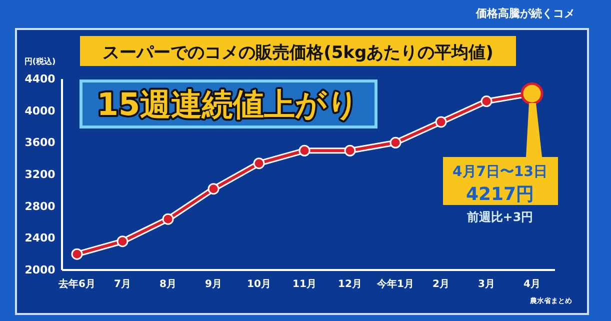  What do you see at coordinates (122, 284) in the screenshot?
I see `x-tick-label: 7月` at bounding box center [122, 284].